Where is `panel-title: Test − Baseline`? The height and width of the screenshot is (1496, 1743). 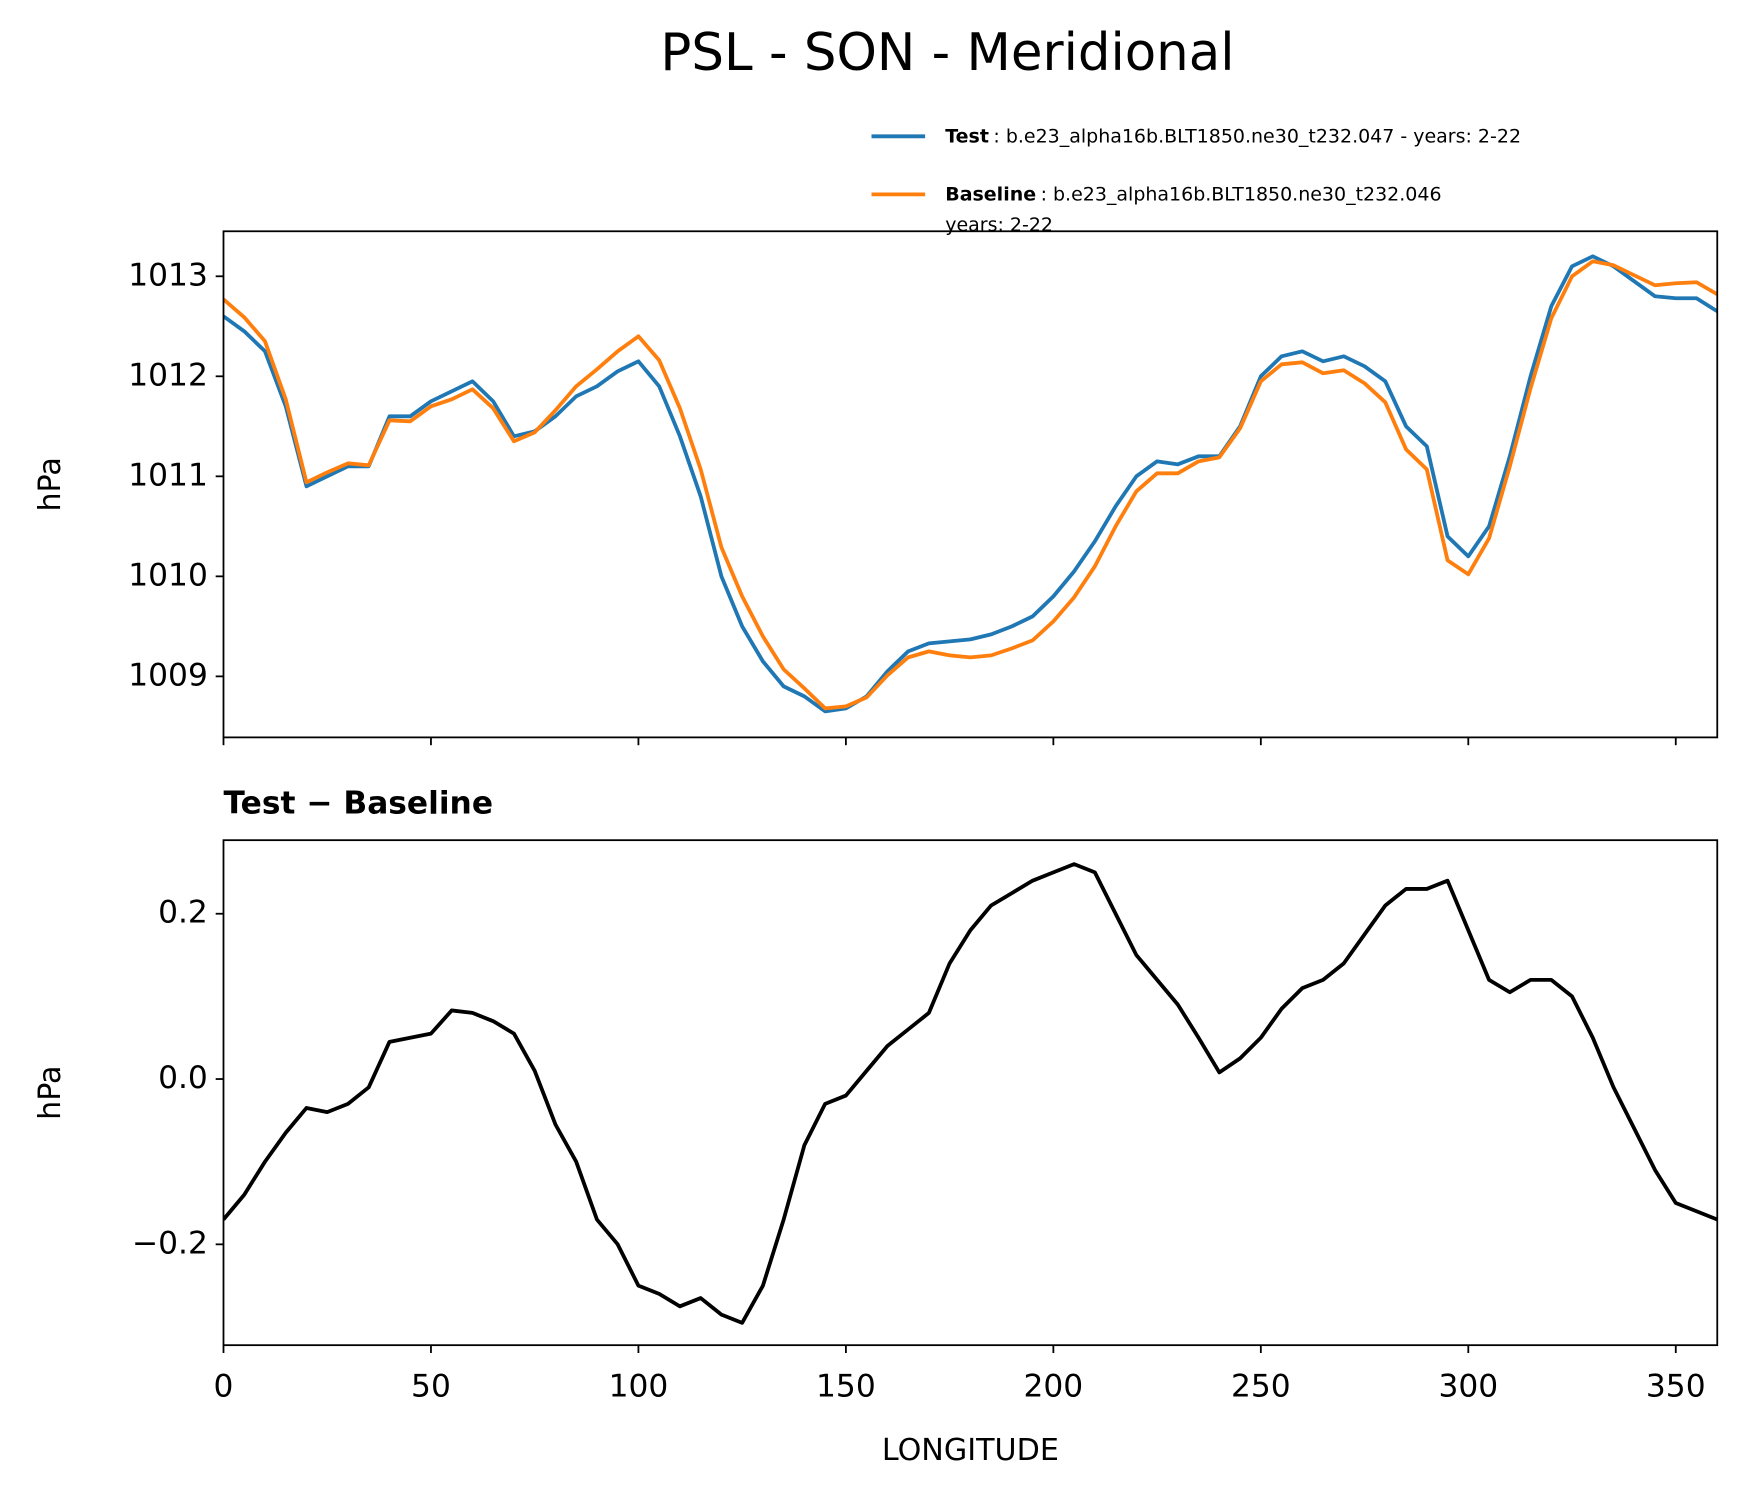
panel-title: Test − Baseline is located at coordinates (358, 803).